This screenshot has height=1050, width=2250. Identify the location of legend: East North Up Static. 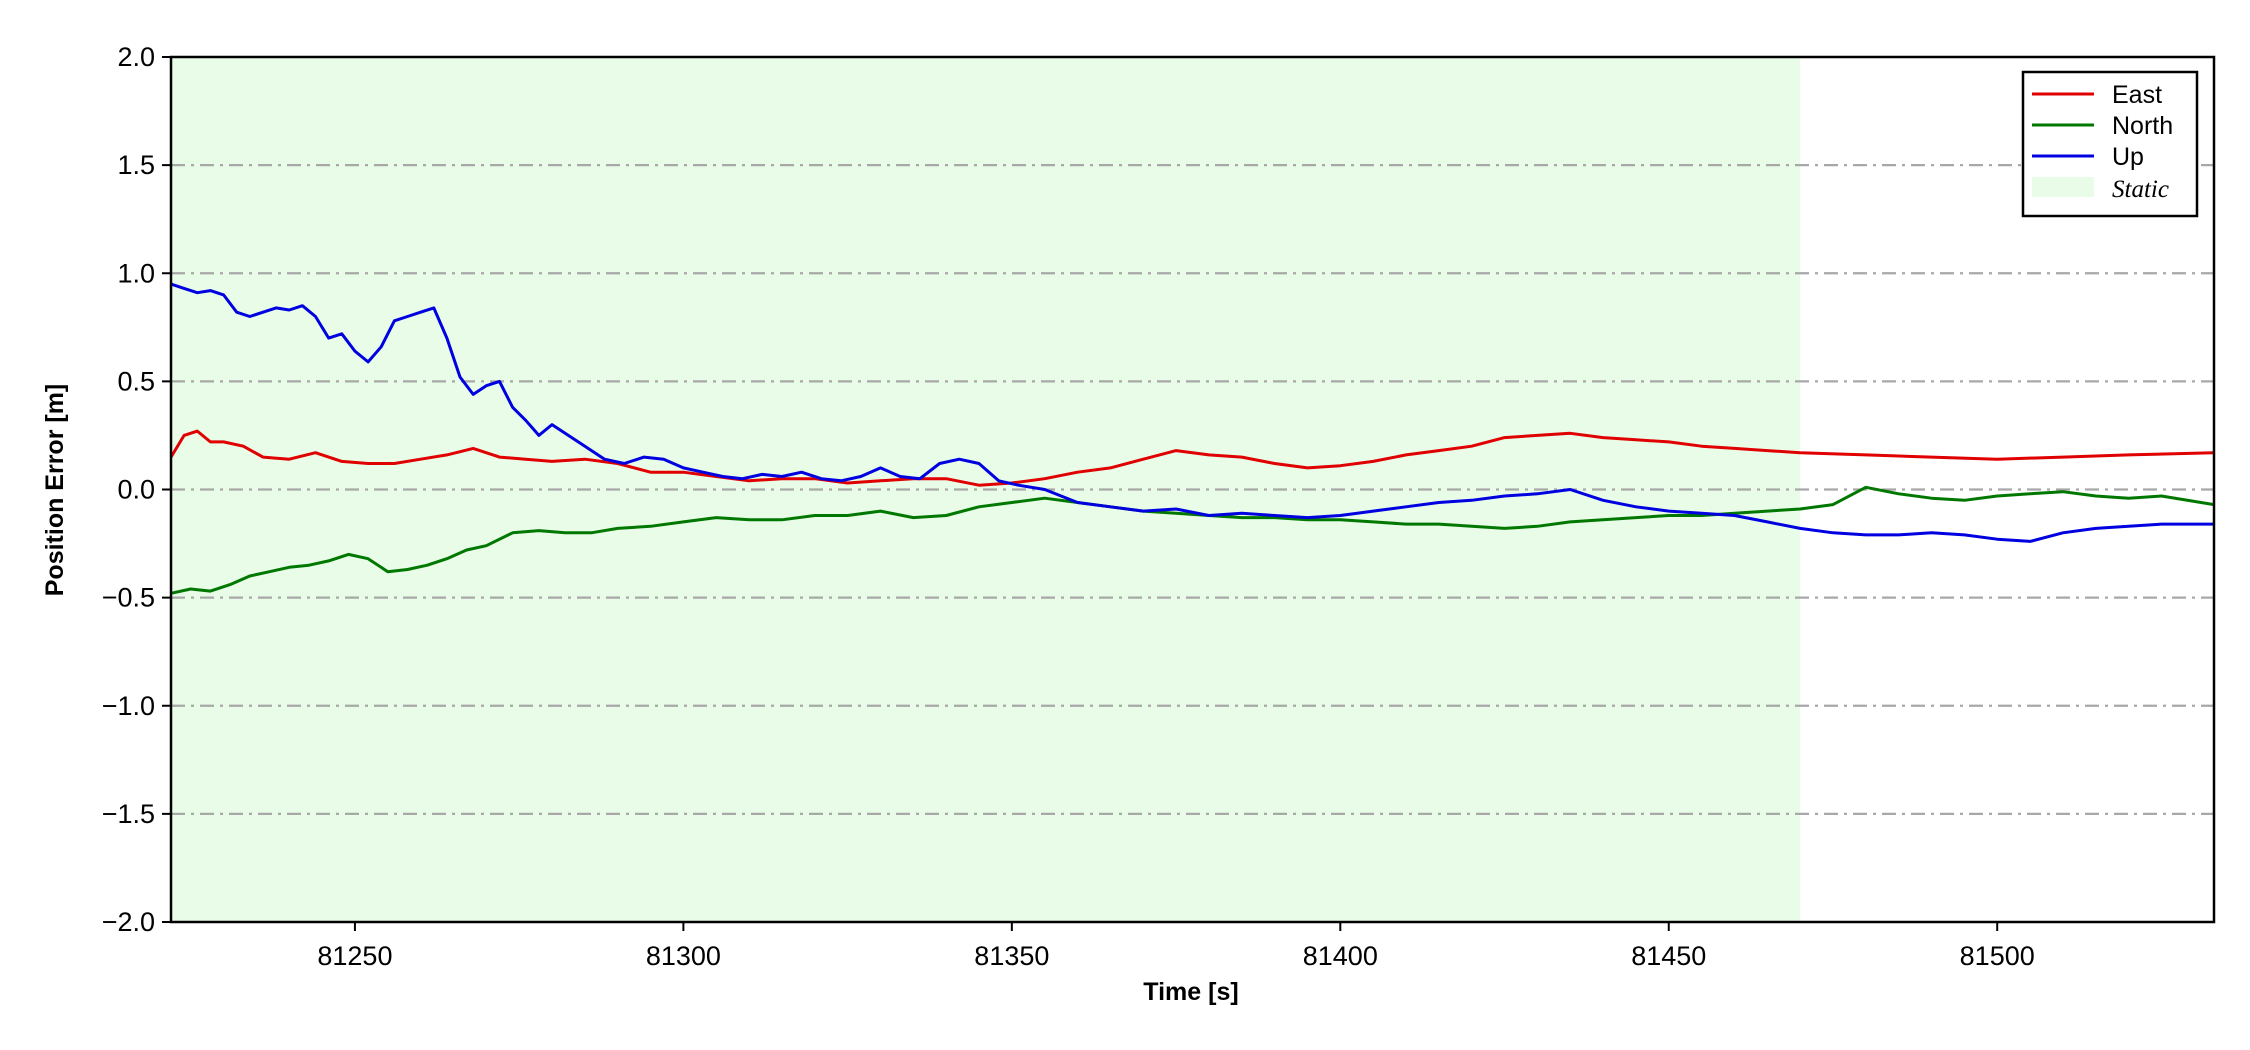
(2110, 144).